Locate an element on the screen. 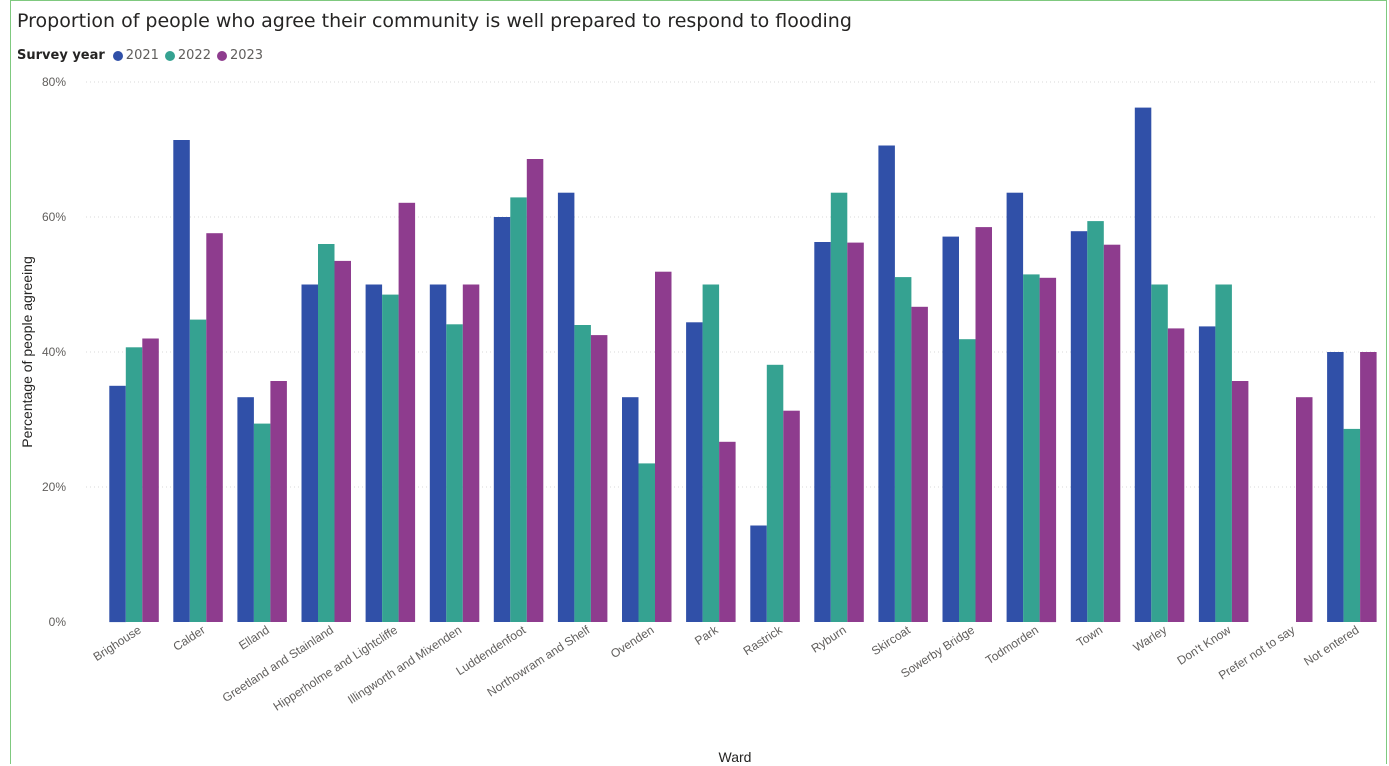 The height and width of the screenshot is (766, 1389). x-tick-label: Town is located at coordinates (1089, 636).